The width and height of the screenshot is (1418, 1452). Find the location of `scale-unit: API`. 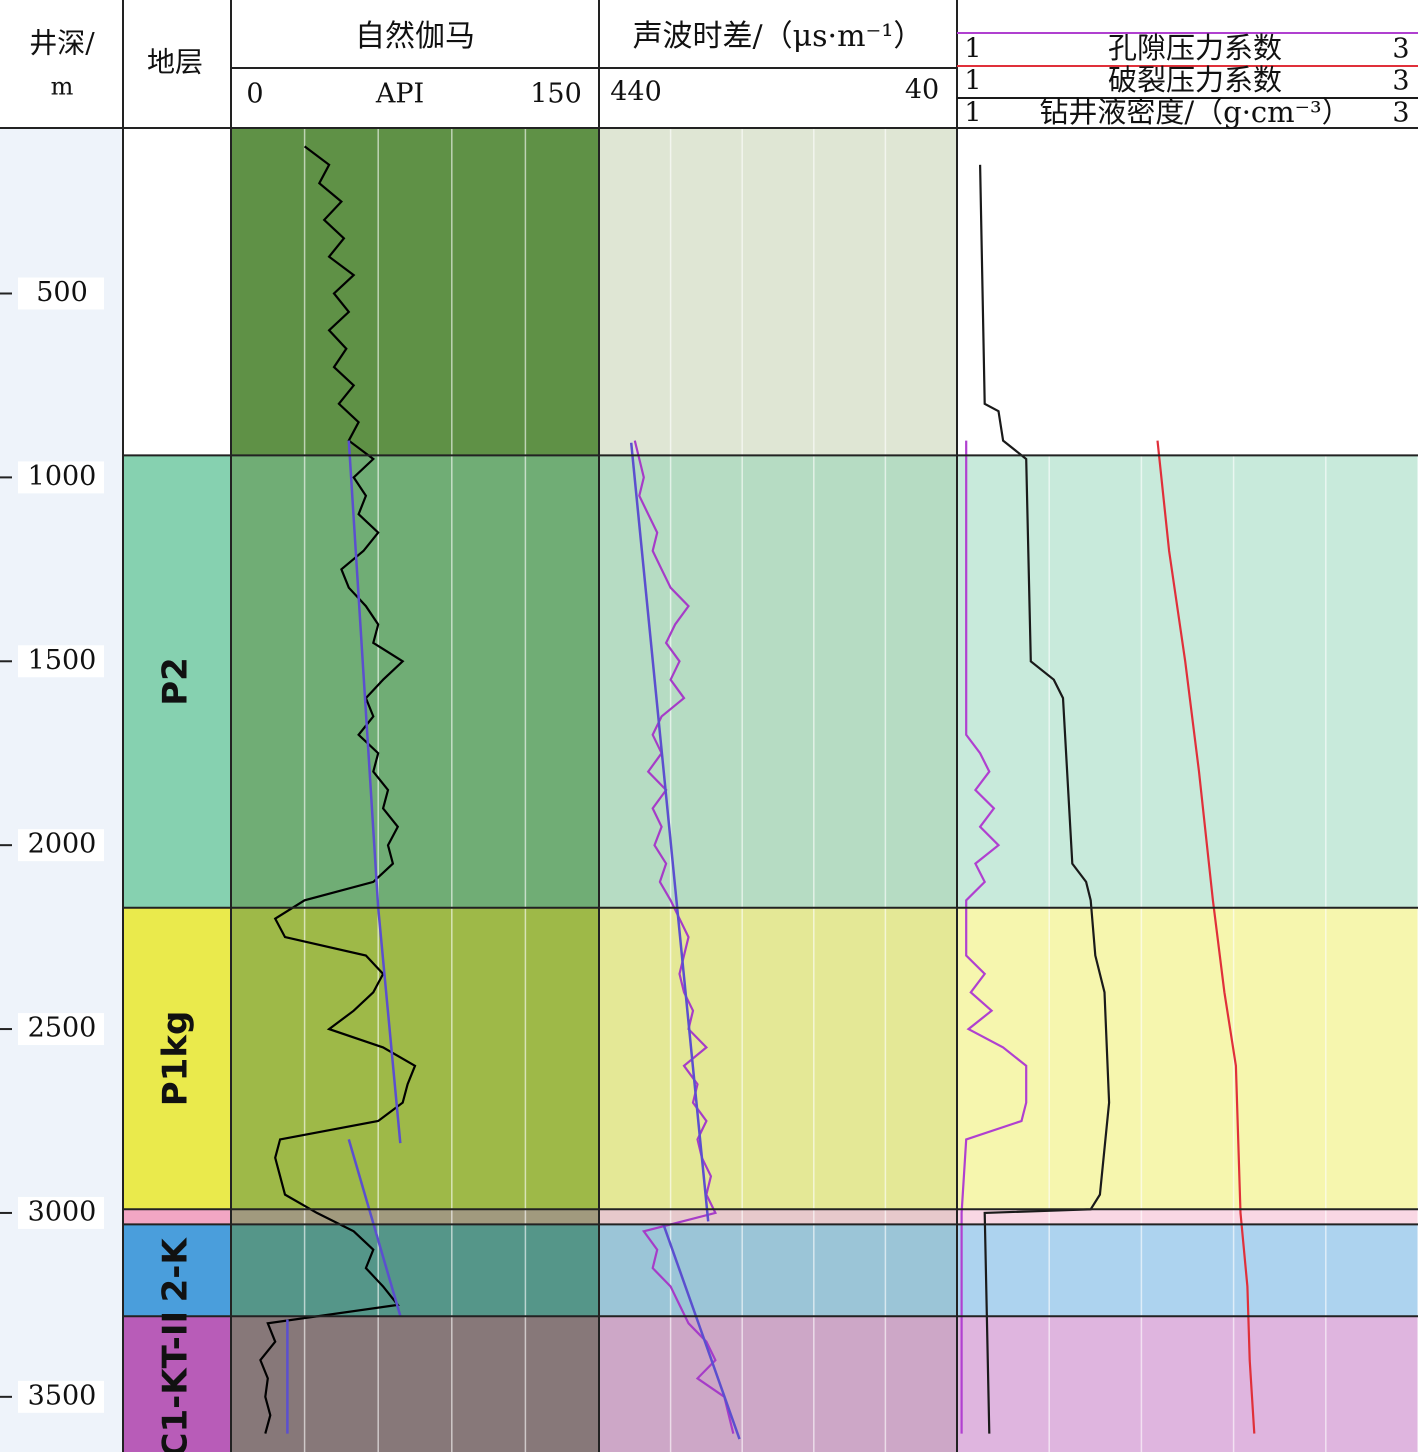

scale-unit: API is located at coordinates (399, 94).